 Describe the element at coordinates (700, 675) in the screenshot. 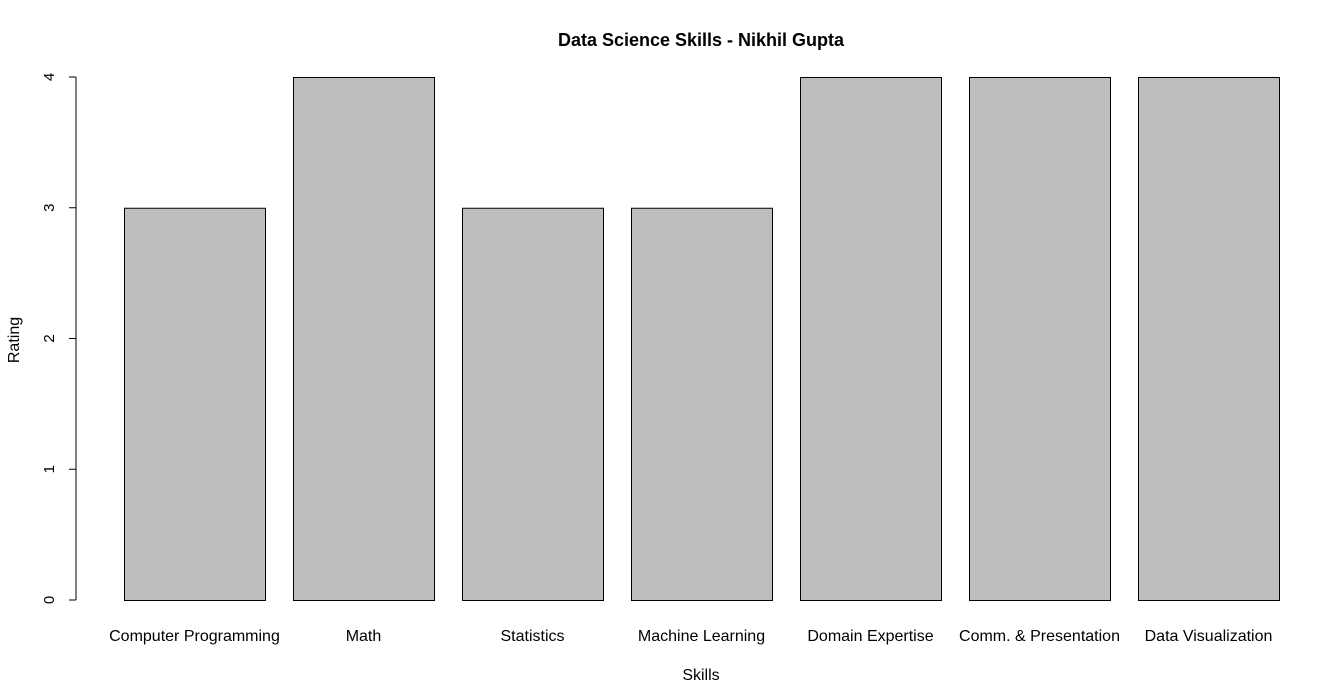

I see `x-axis-label: Skills` at that location.